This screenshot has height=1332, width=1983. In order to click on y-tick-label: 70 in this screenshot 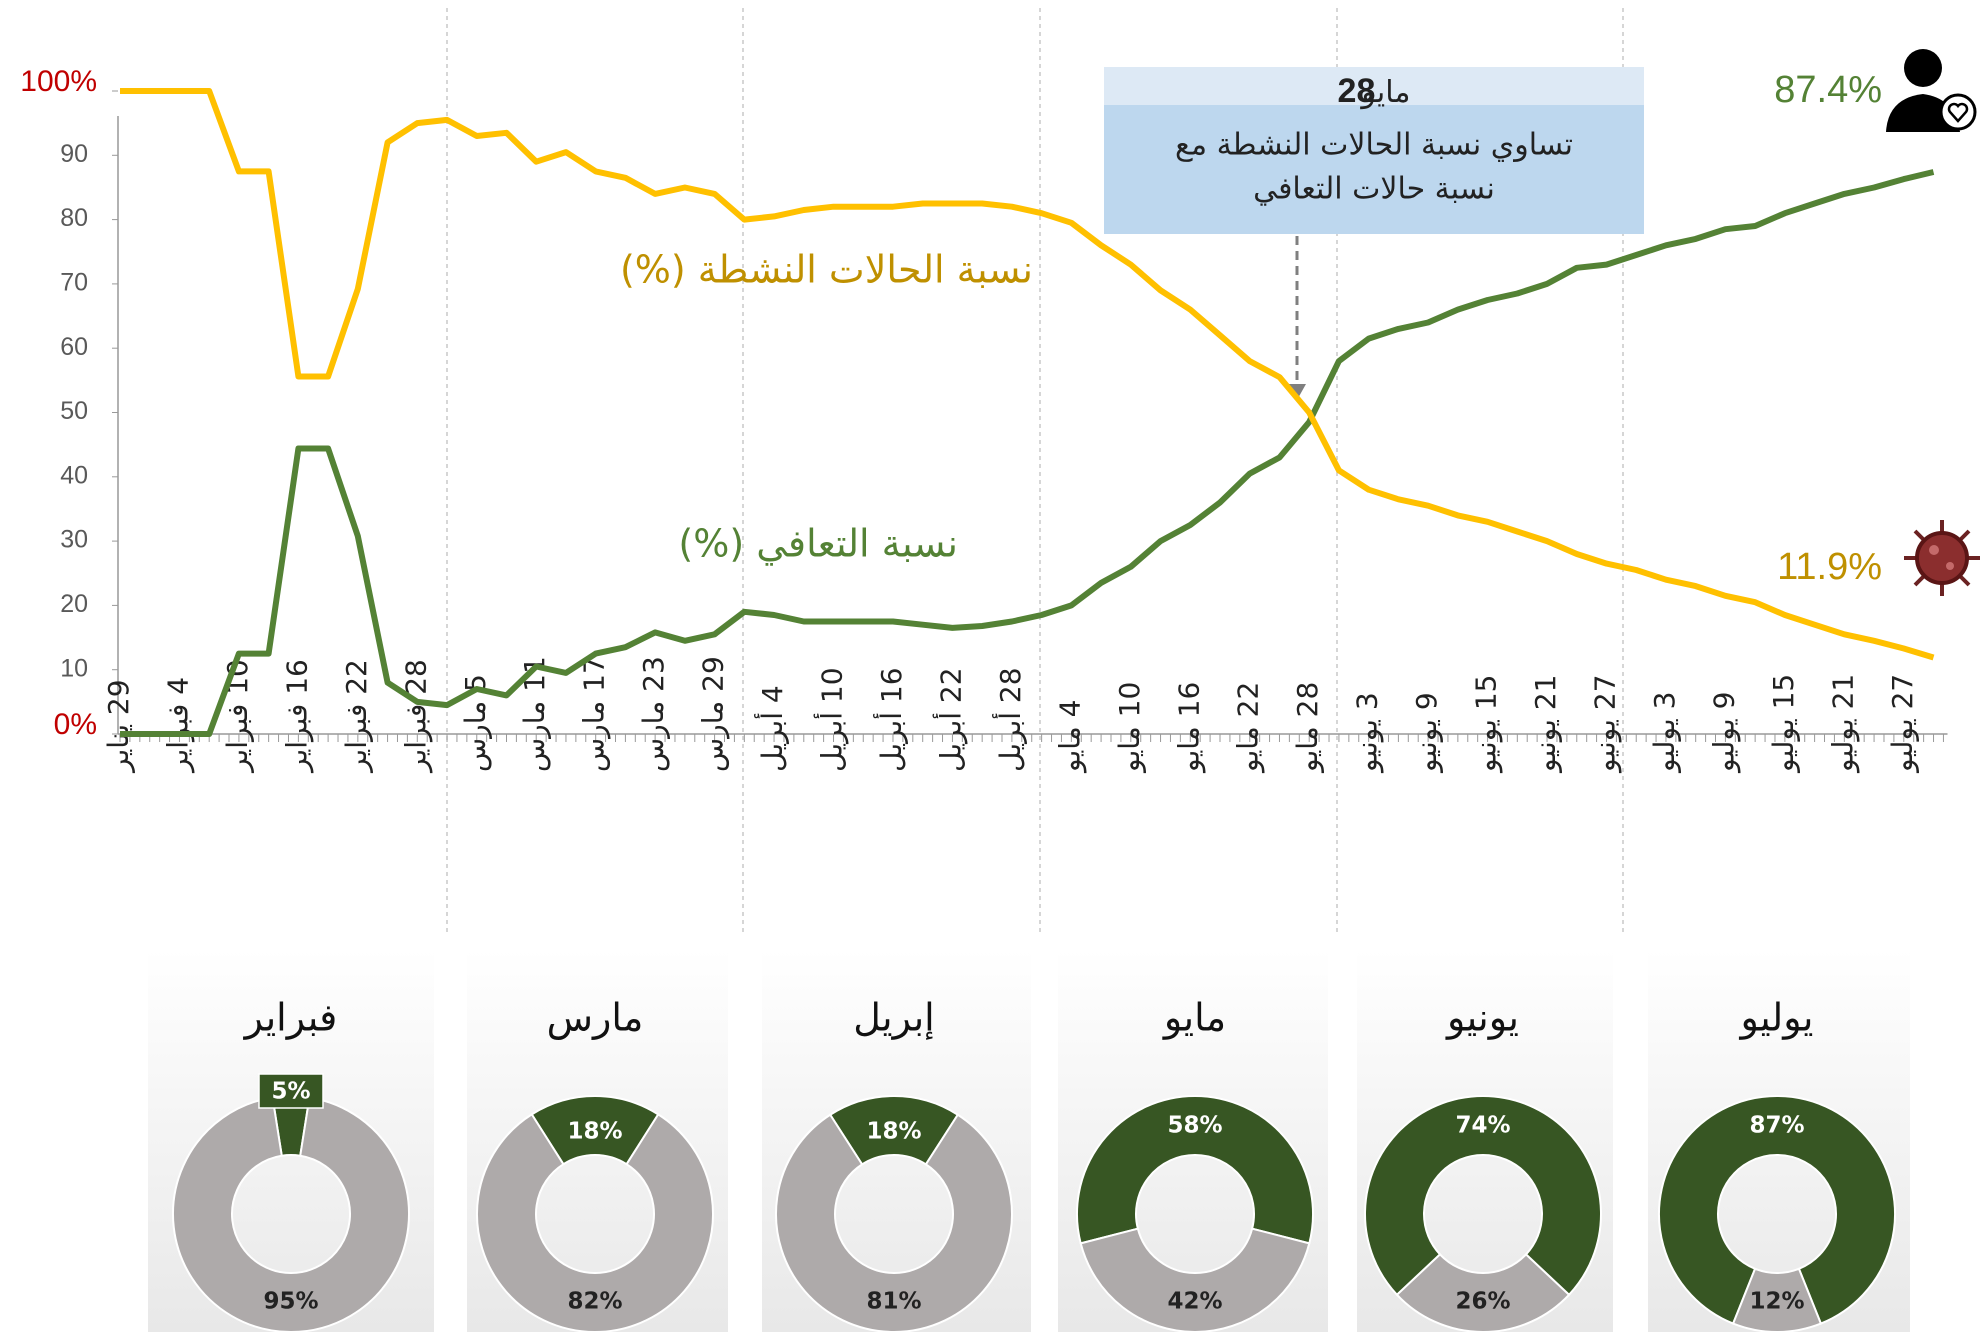, I will do `click(74, 283)`.